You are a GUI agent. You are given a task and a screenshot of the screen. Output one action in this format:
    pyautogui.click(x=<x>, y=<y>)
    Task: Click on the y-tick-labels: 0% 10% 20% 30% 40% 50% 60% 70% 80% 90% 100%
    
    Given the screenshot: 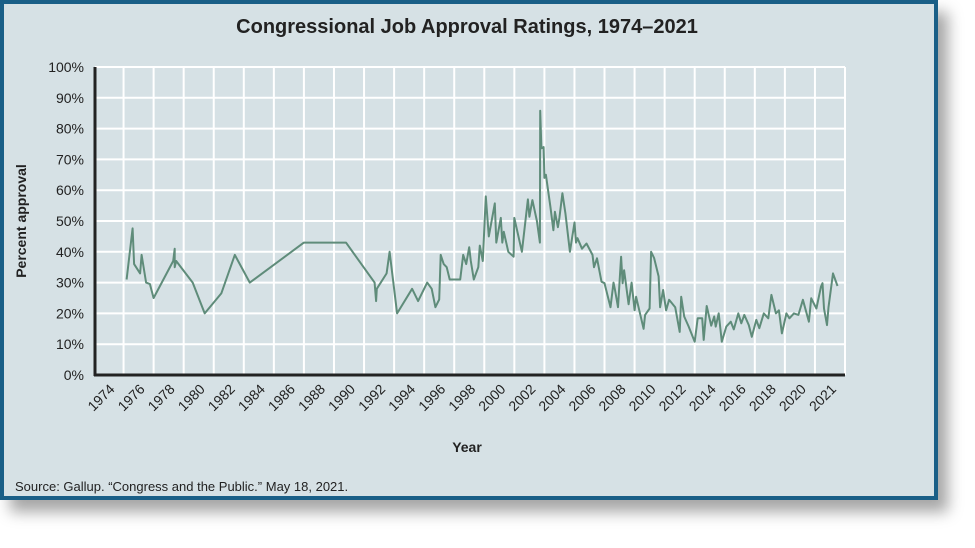 What is the action you would take?
    pyautogui.click(x=66, y=221)
    